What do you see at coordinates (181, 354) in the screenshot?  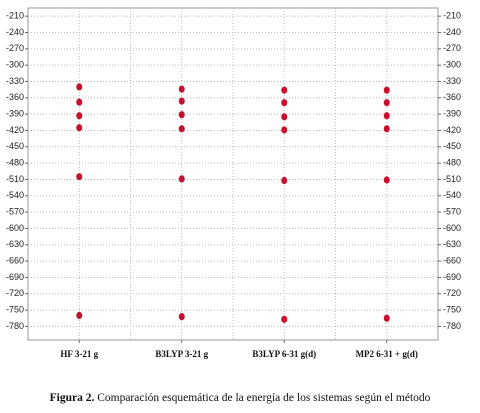 I see `x-tick-label: B3LYP 3-21 g` at bounding box center [181, 354].